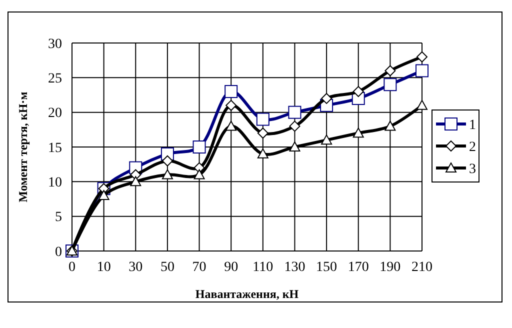 The image size is (512, 328). Describe the element at coordinates (55, 183) in the screenshot. I see `y-tick-label: 10` at that location.